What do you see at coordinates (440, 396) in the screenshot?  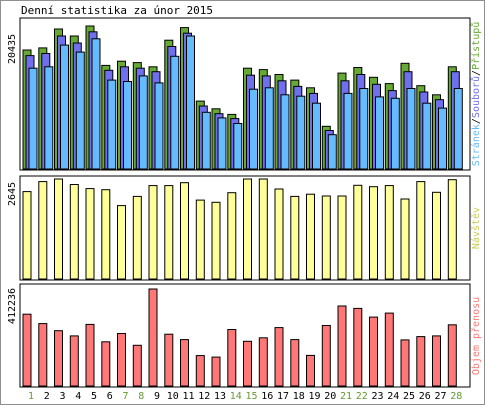 I see `day-label: 27` at bounding box center [440, 396].